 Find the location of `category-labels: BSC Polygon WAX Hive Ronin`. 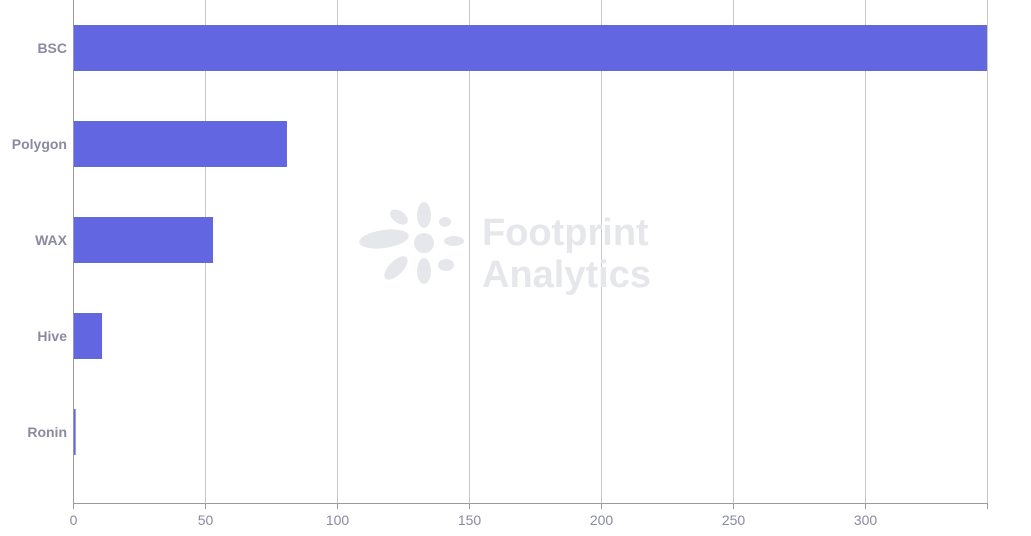

category-labels: BSC Polygon WAX Hive Ronin is located at coordinates (40, 240).